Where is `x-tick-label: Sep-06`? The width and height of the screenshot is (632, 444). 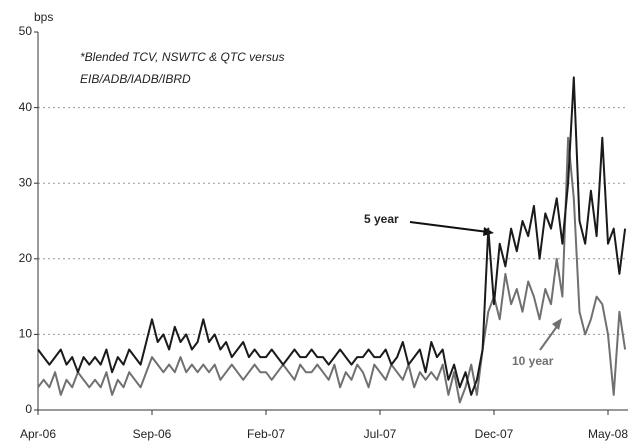 x-tick-label: Sep-06 is located at coordinates (152, 434).